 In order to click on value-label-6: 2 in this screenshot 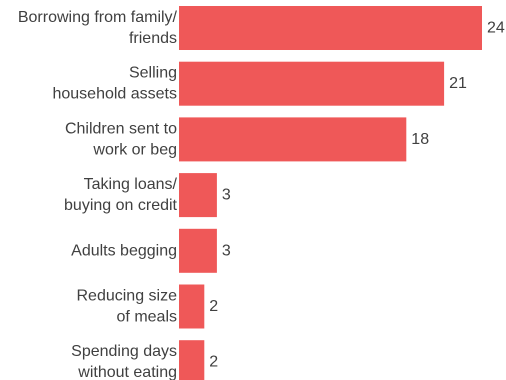, I will do `click(213, 306)`.